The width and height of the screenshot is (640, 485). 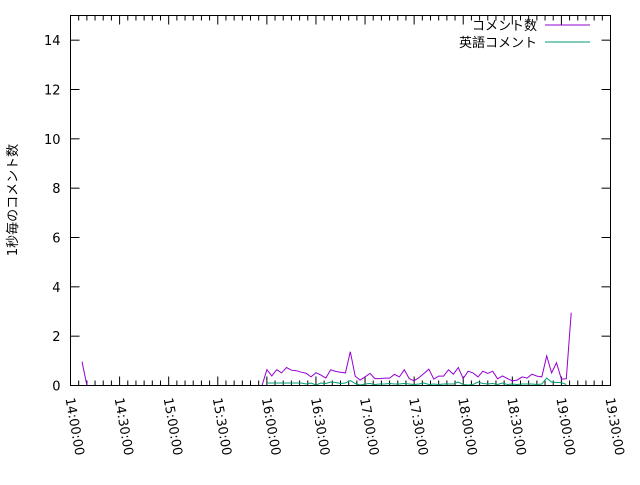 What do you see at coordinates (52, 140) in the screenshot?
I see `y-tick-label: 10` at bounding box center [52, 140].